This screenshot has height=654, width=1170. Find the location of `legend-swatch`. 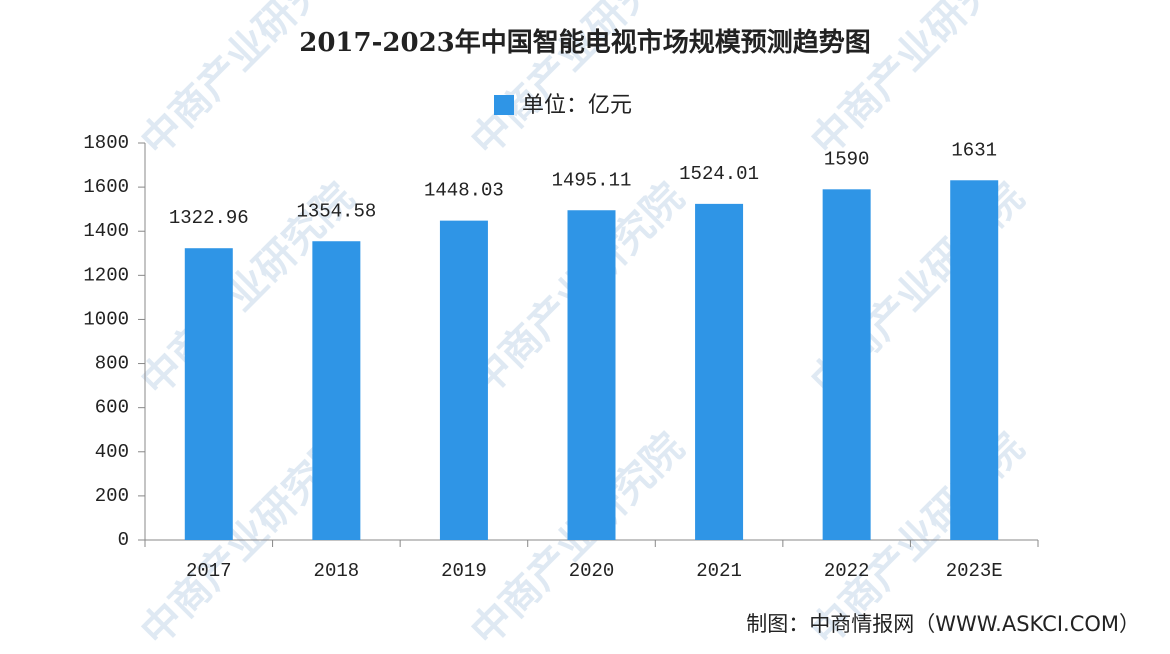

legend-swatch is located at coordinates (504, 105).